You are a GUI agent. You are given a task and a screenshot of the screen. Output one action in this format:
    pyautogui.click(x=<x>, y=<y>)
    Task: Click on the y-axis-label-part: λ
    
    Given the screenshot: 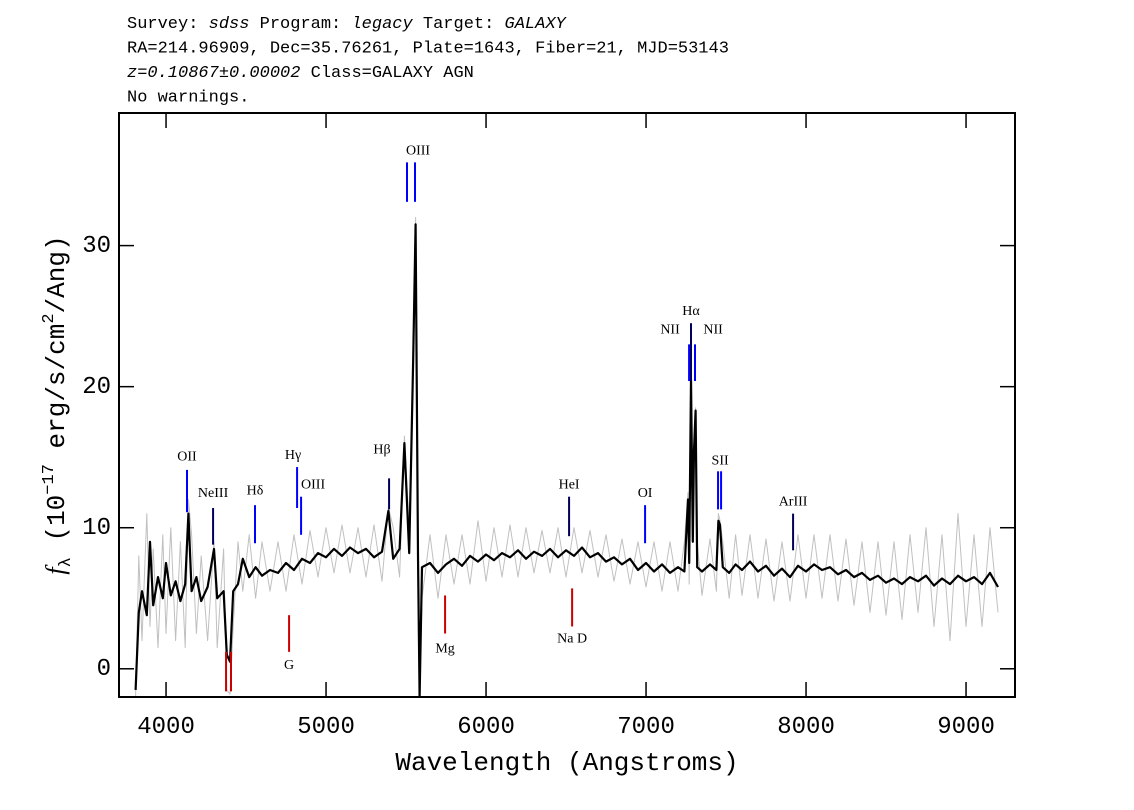 What is the action you would take?
    pyautogui.click(x=66, y=562)
    